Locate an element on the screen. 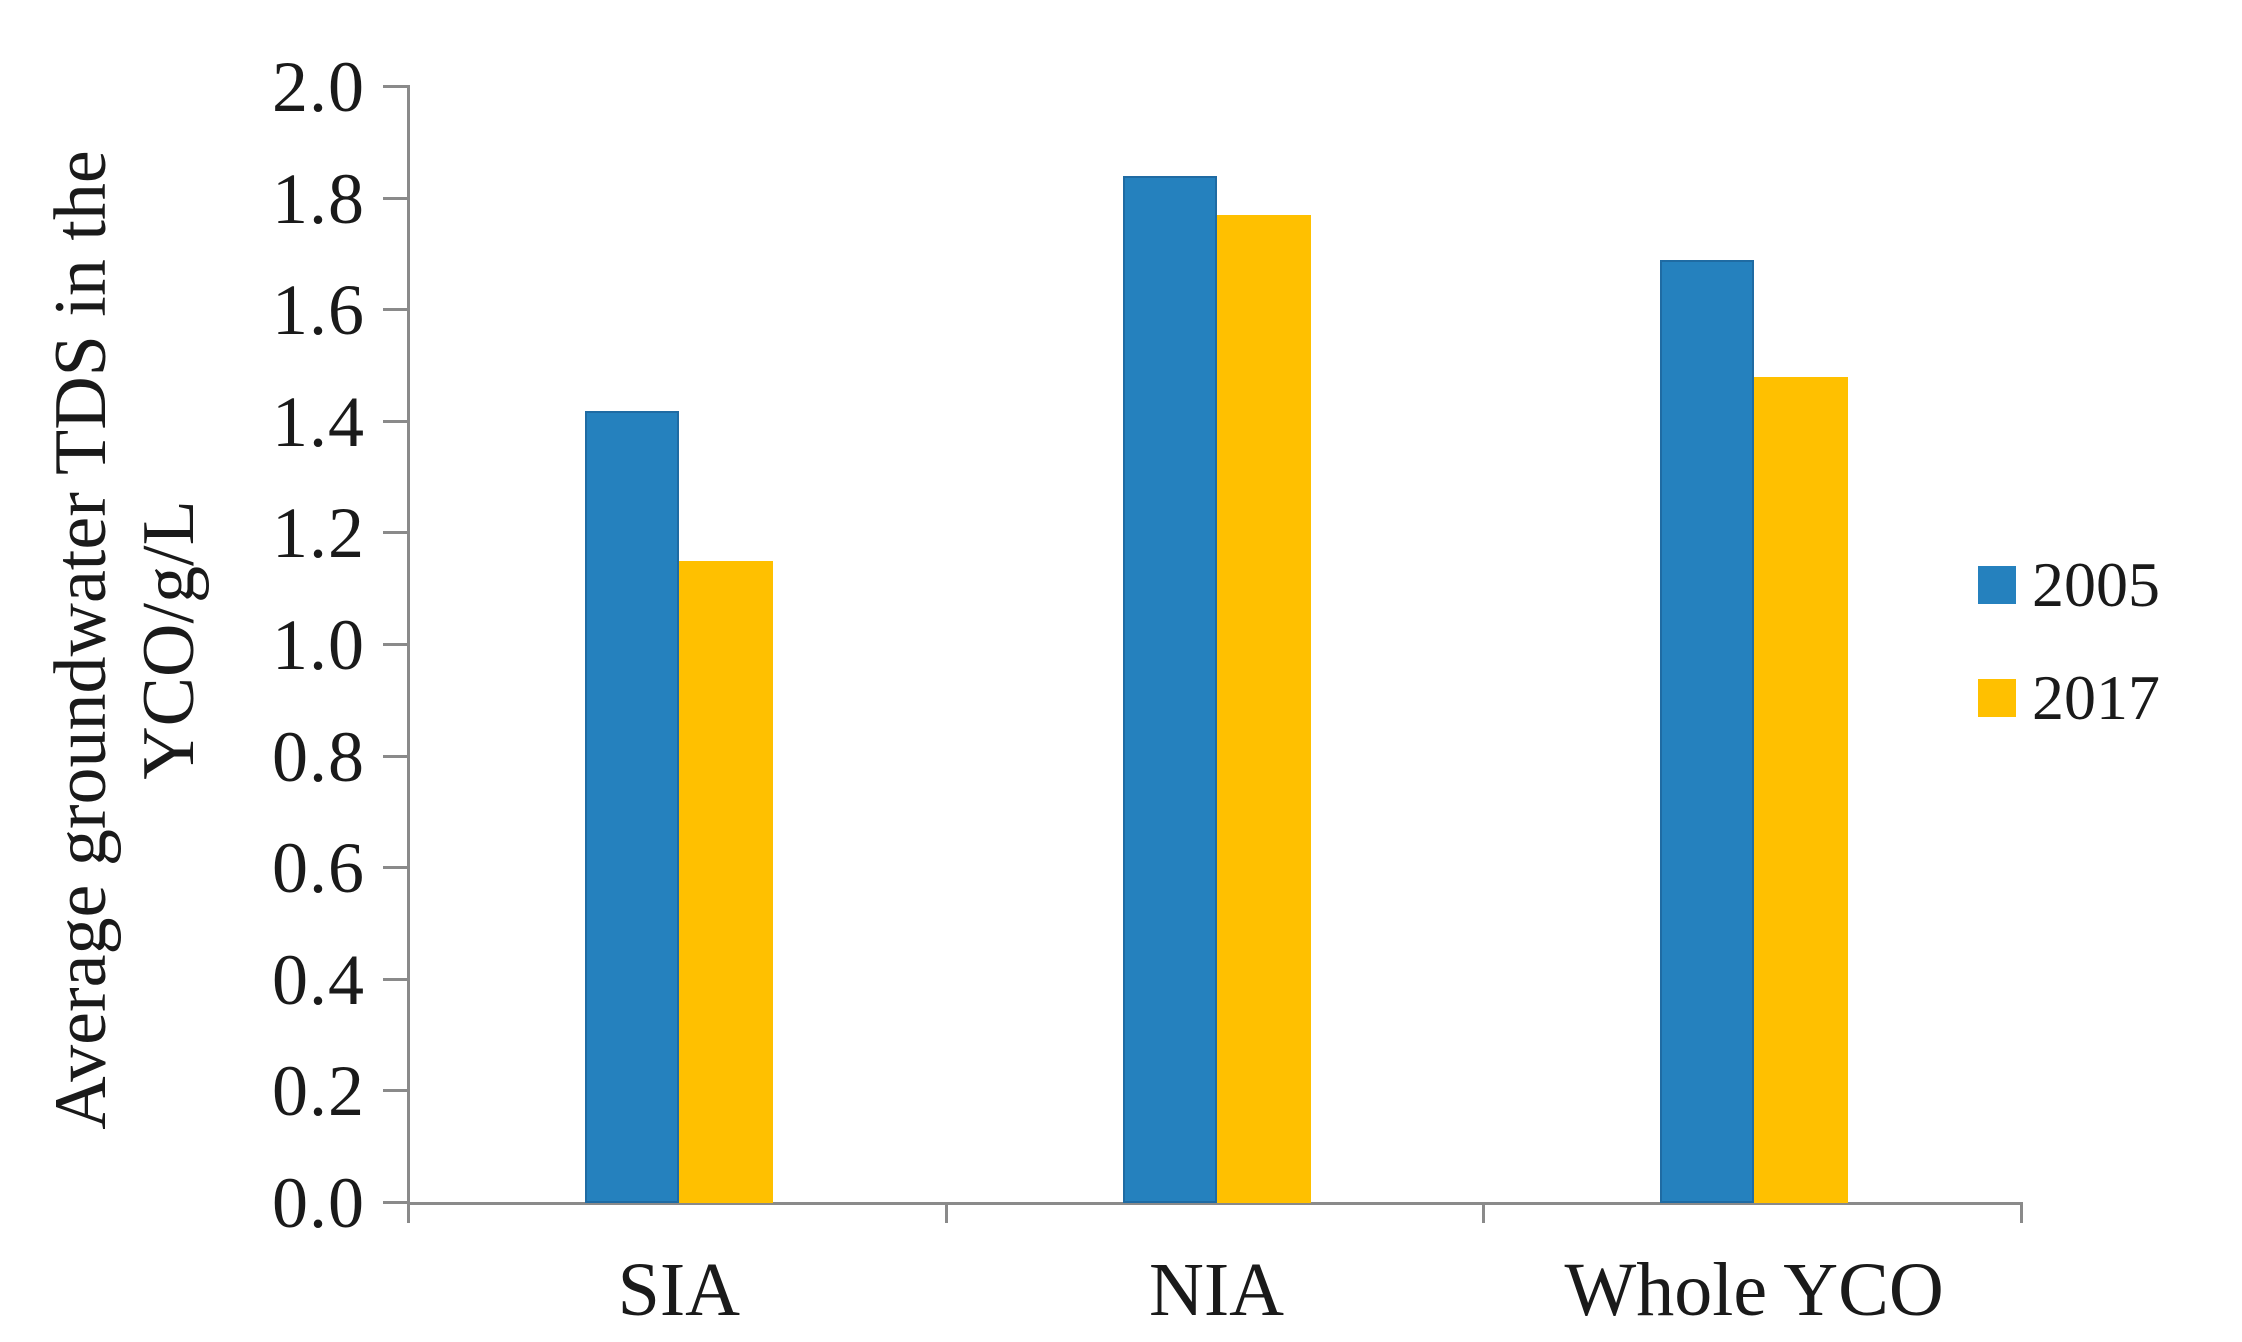  y-tick-1.0 is located at coordinates (395, 644).